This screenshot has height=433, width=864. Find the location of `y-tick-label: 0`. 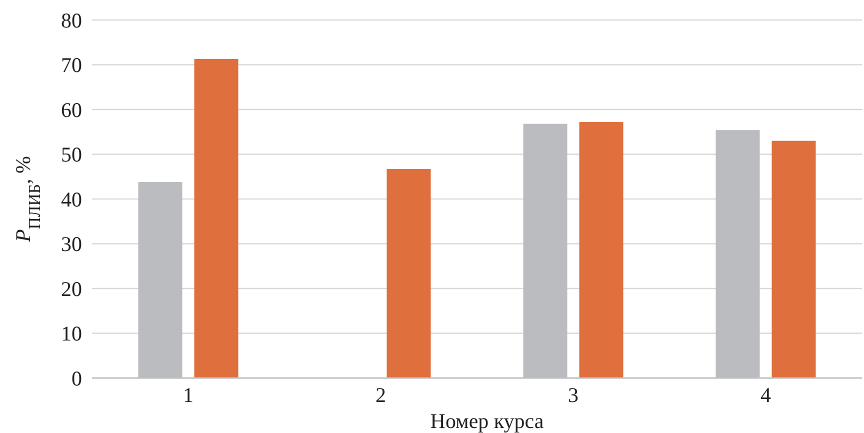

y-tick-label: 0 is located at coordinates (77, 378).